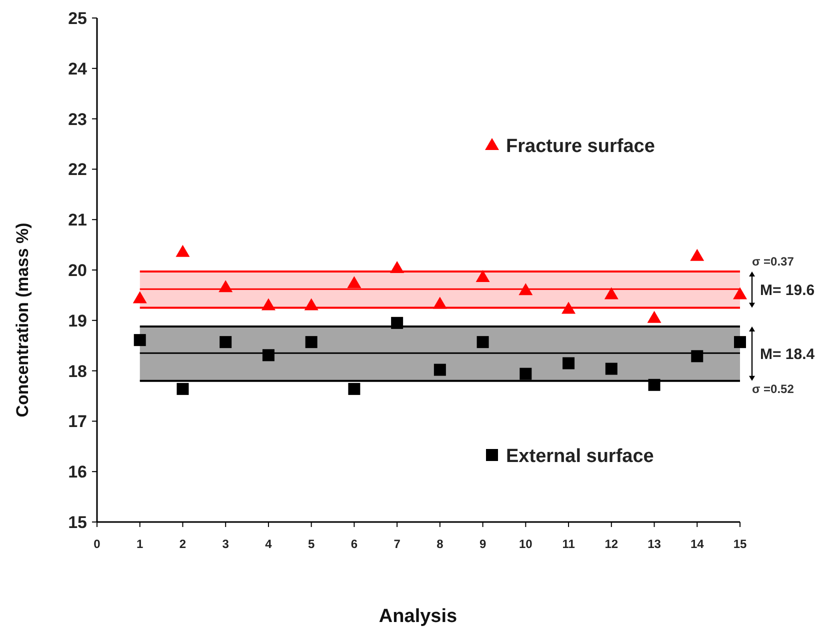 This screenshot has height=634, width=831. Describe the element at coordinates (77, 422) in the screenshot. I see `y-tick-label: 17` at that location.